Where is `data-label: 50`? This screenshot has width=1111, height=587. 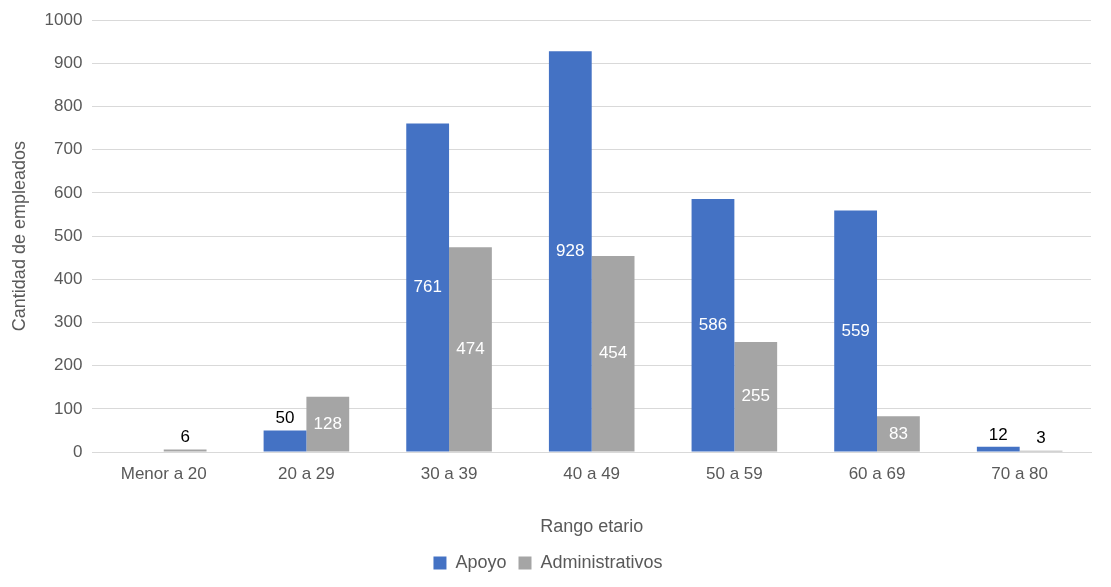
data-label: 50 is located at coordinates (285, 418).